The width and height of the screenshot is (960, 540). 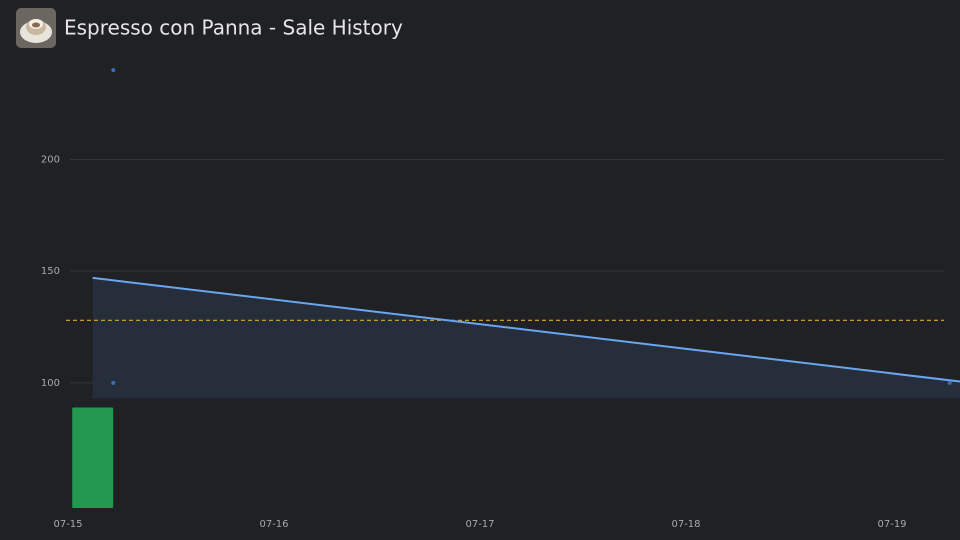 I want to click on chart-title: Espresso con Panna - Sale History, so click(x=233, y=28).